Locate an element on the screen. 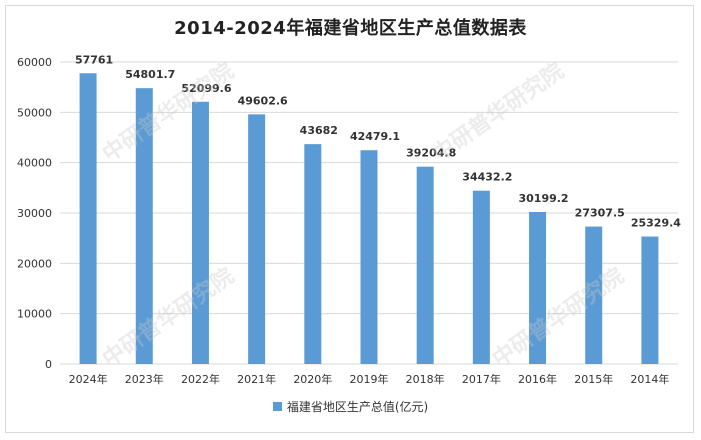  x-tick-label: 2024年 is located at coordinates (88, 379).